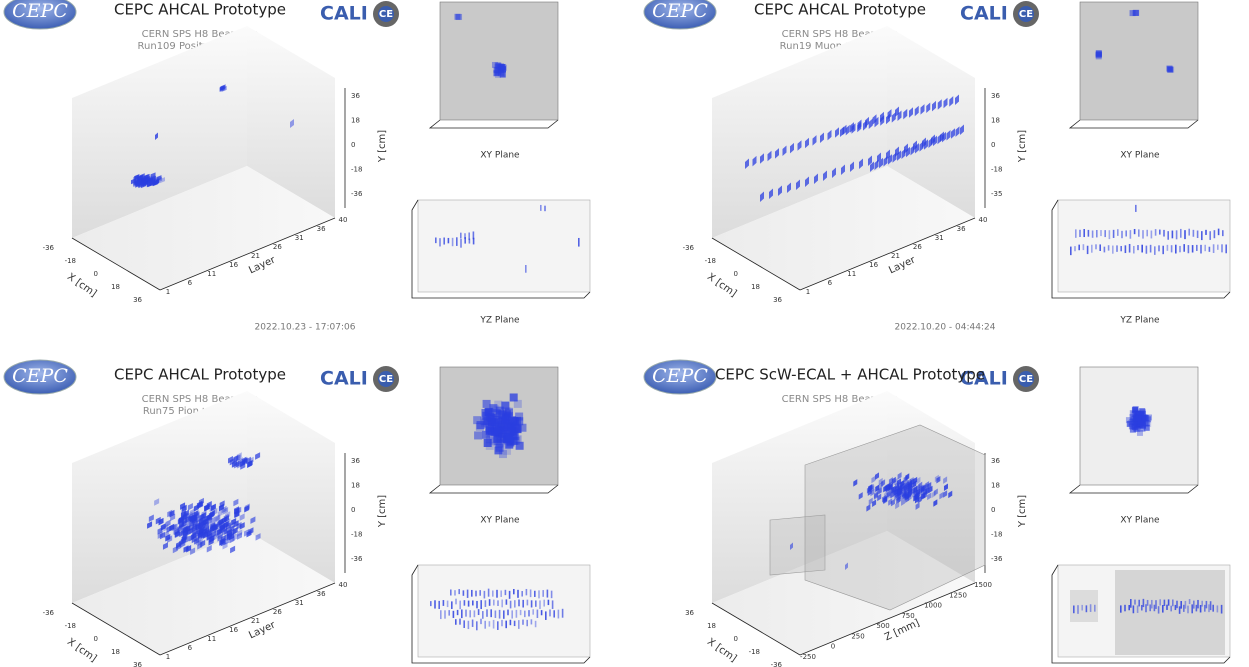 This screenshot has height=667, width=1249. Describe the element at coordinates (1026, 379) in the screenshot. I see `logo-calice-badge-text: CE` at that location.